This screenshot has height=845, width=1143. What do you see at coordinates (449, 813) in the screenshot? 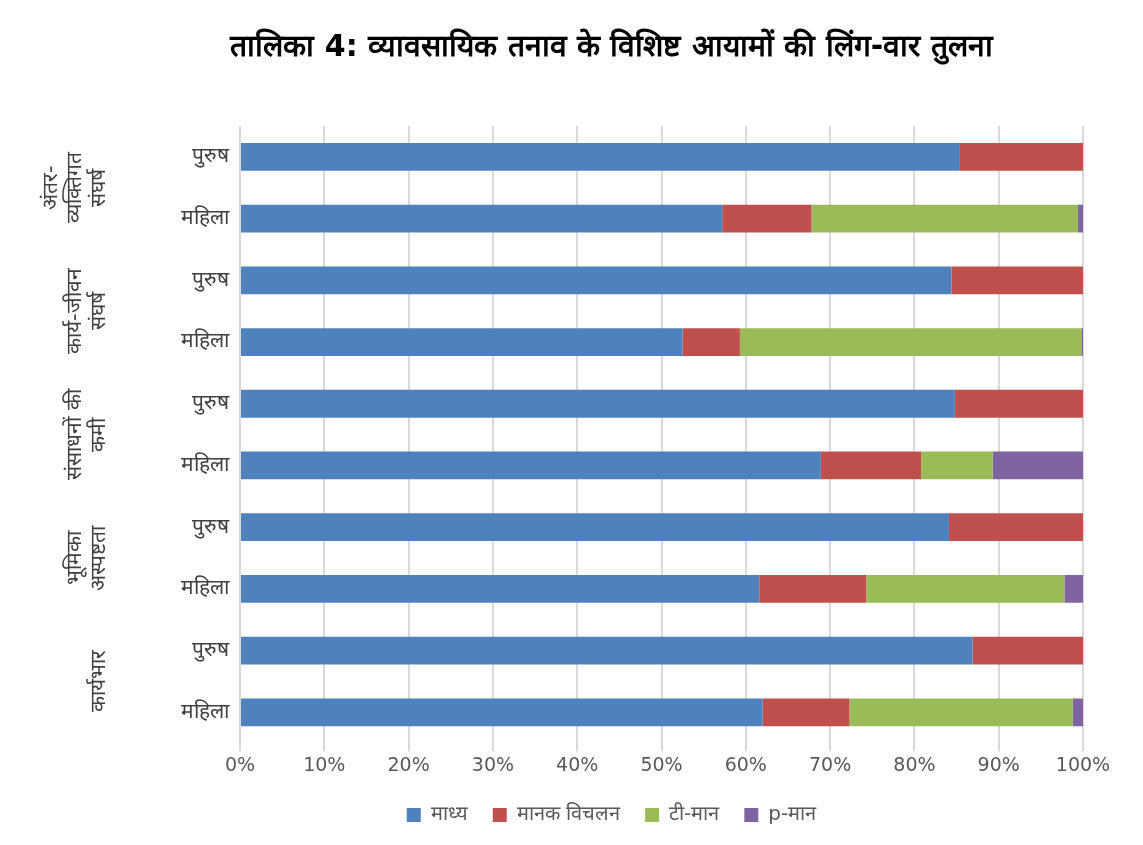
I see `legend-label: माध्य` at bounding box center [449, 813].